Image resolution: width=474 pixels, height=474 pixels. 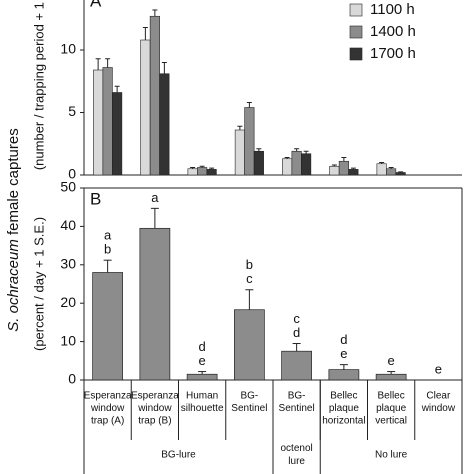 What do you see at coordinates (96, 5) in the screenshot?
I see `panel-label: A` at bounding box center [96, 5].